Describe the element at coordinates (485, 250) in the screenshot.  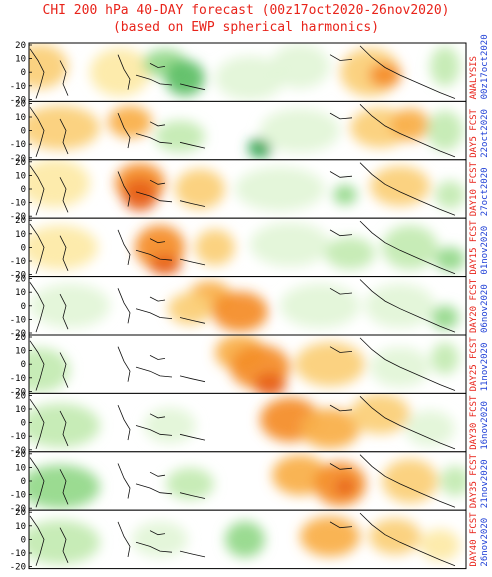
I see `panel-date-label: 01nov2020` at that location.